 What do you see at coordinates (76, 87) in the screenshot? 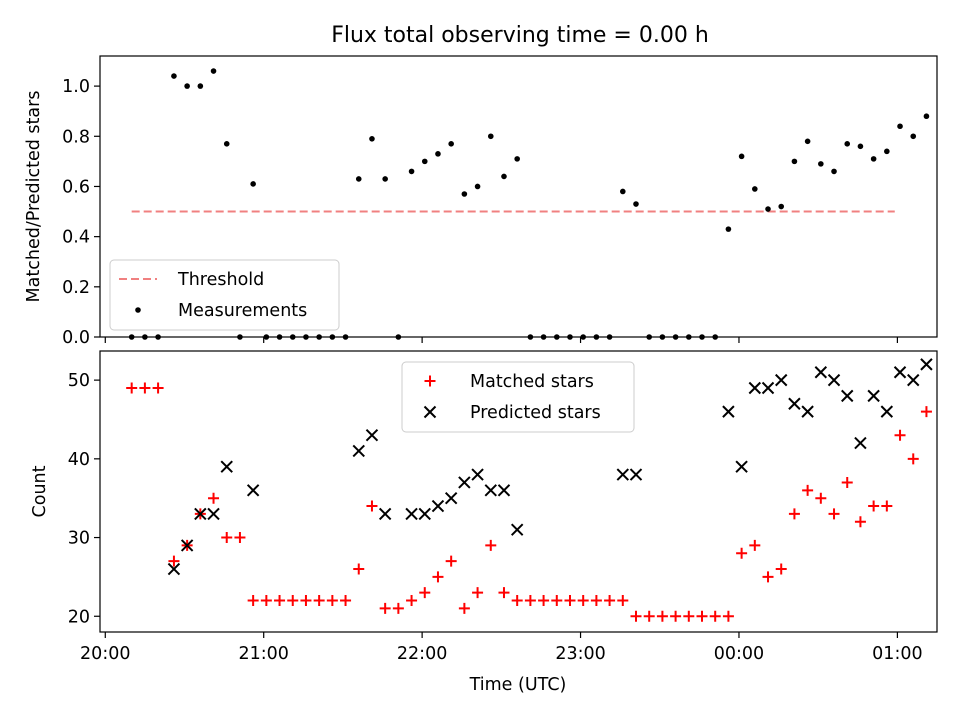
I see `top-y-tick-label: 1.0` at bounding box center [76, 87].